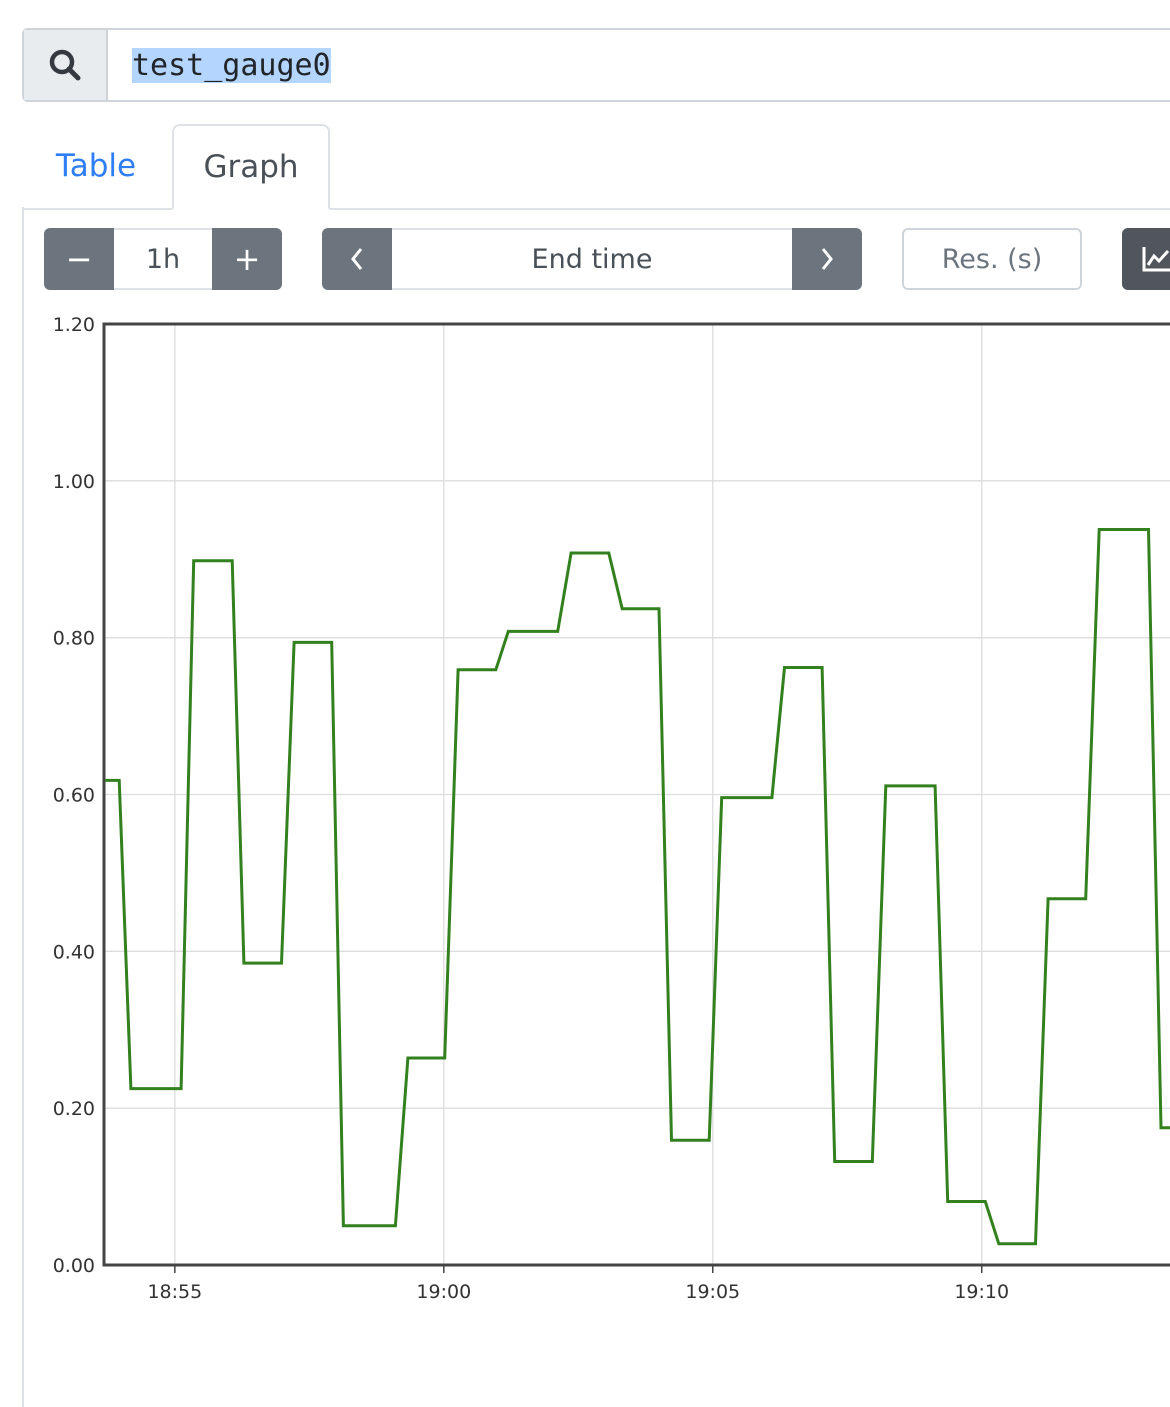  What do you see at coordinates (1156, 259) in the screenshot?
I see `line-chart-icon` at bounding box center [1156, 259].